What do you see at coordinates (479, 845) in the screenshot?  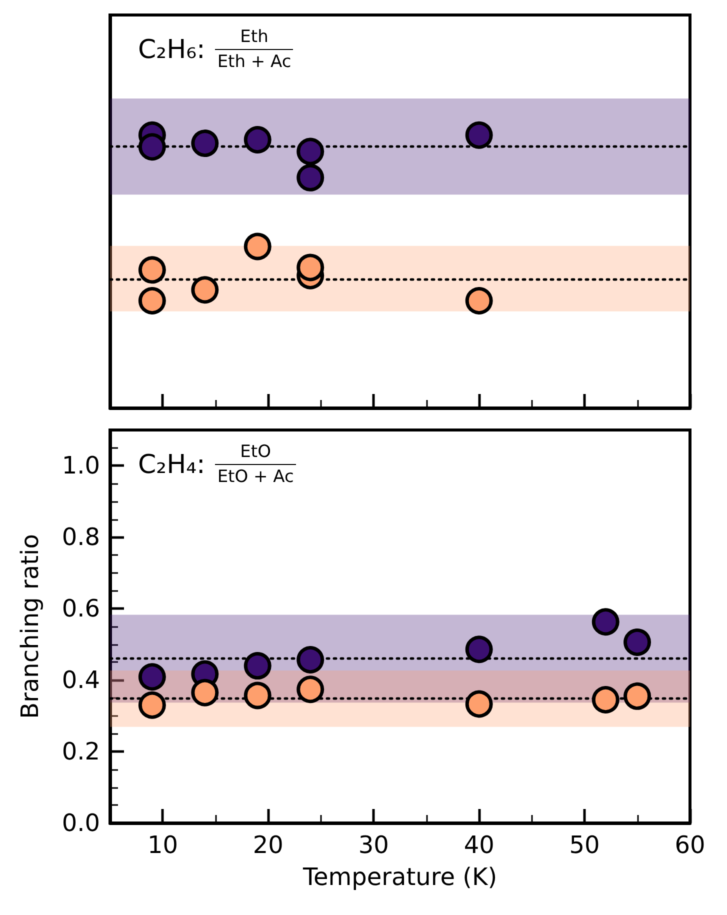 I see `x-tick-label: 40` at bounding box center [479, 845].